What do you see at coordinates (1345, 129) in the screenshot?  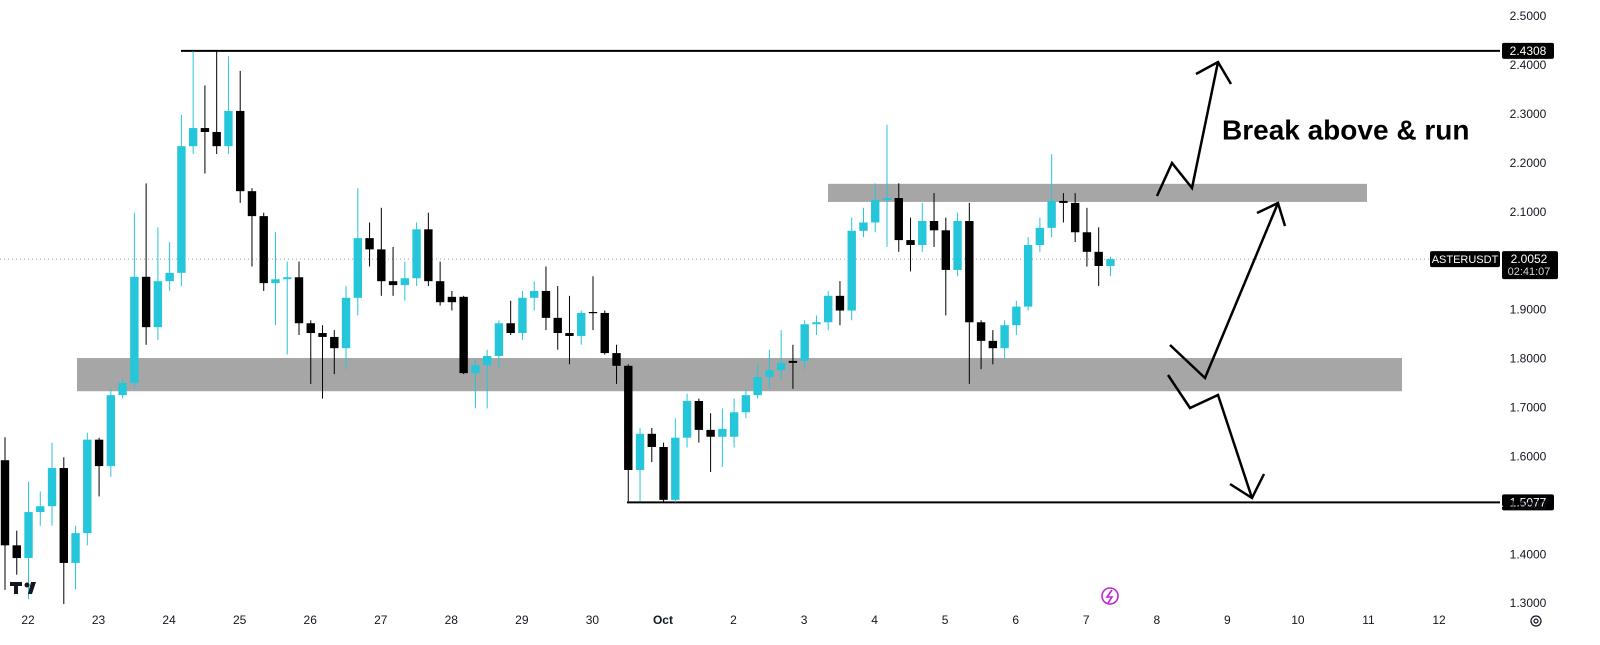 I see `annotation: Break above & run` at bounding box center [1345, 129].